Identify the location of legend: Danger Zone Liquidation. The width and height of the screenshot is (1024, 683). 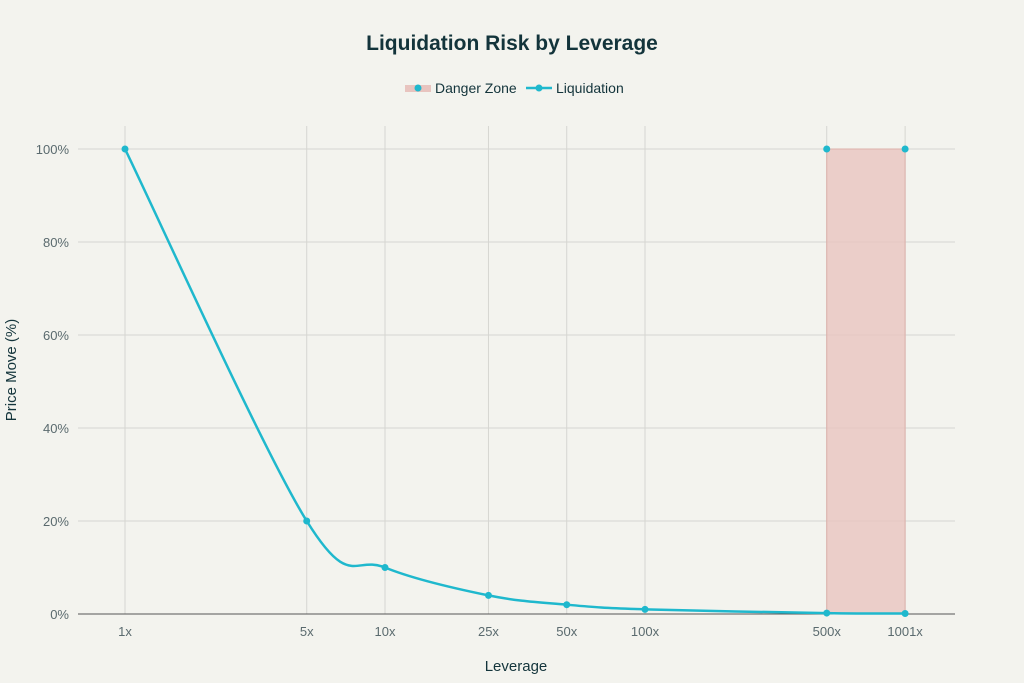
(514, 88).